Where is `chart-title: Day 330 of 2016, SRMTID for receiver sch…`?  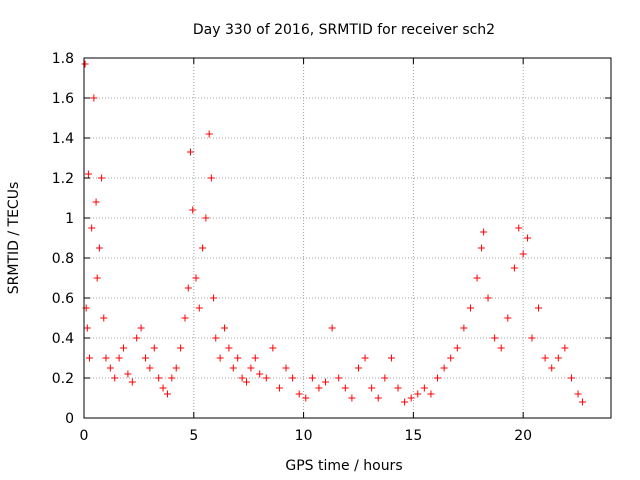 chart-title: Day 330 of 2016, SRMTID for receiver sch… is located at coordinates (344, 30).